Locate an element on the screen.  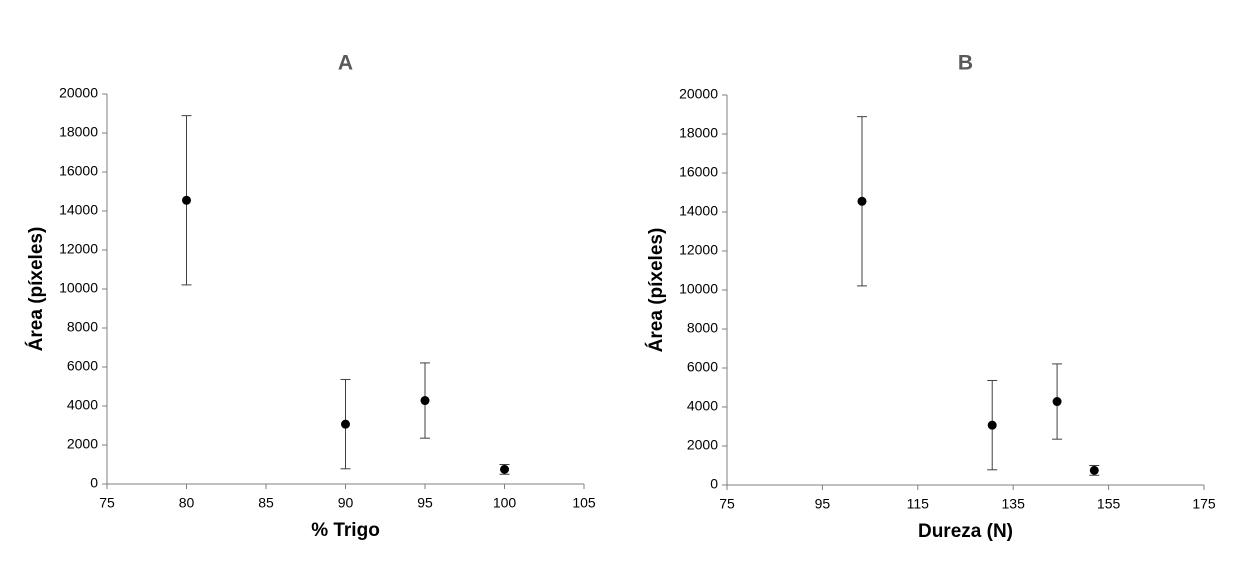
x-tick-label: 90 is located at coordinates (346, 503).